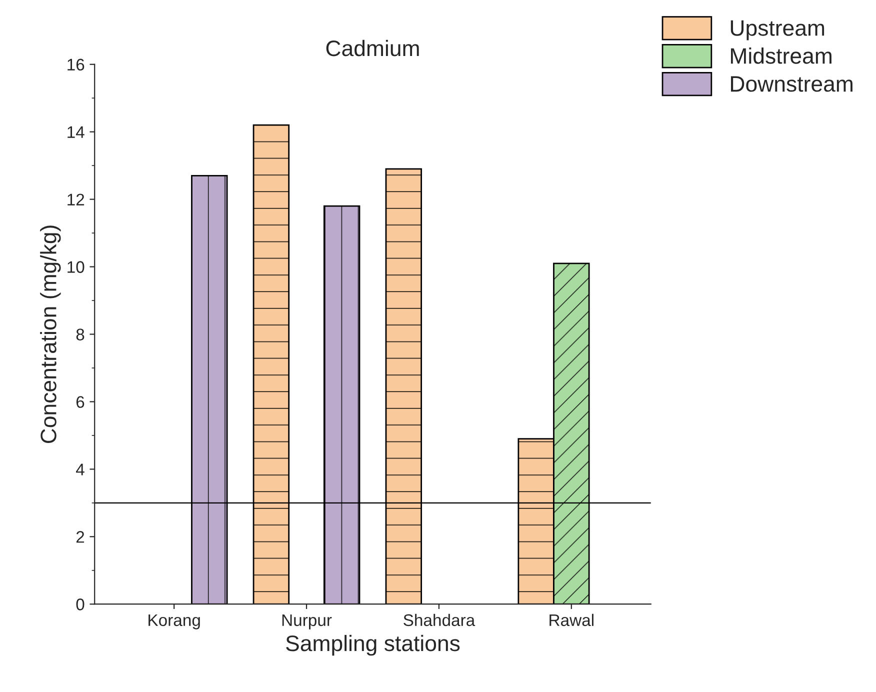 The image size is (876, 692). I want to click on legend-label: Downstream, so click(791, 84).